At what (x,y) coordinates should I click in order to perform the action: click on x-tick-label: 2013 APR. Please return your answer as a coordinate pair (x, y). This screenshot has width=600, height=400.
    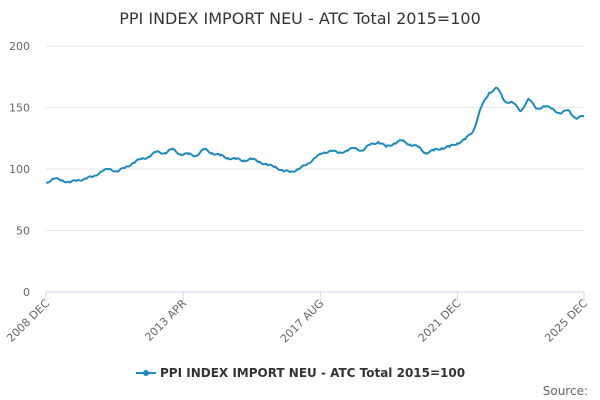
    Looking at the image, I should click on (165, 320).